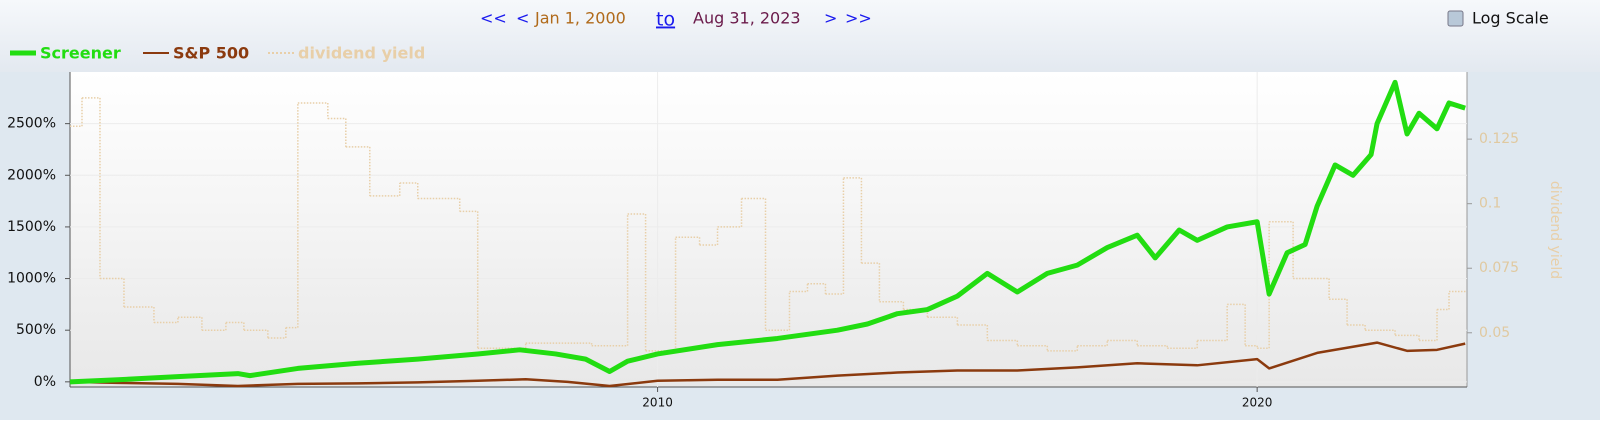 The height and width of the screenshot is (424, 1600). Describe the element at coordinates (211, 53) in the screenshot. I see `legend-label: S&P 500` at that location.